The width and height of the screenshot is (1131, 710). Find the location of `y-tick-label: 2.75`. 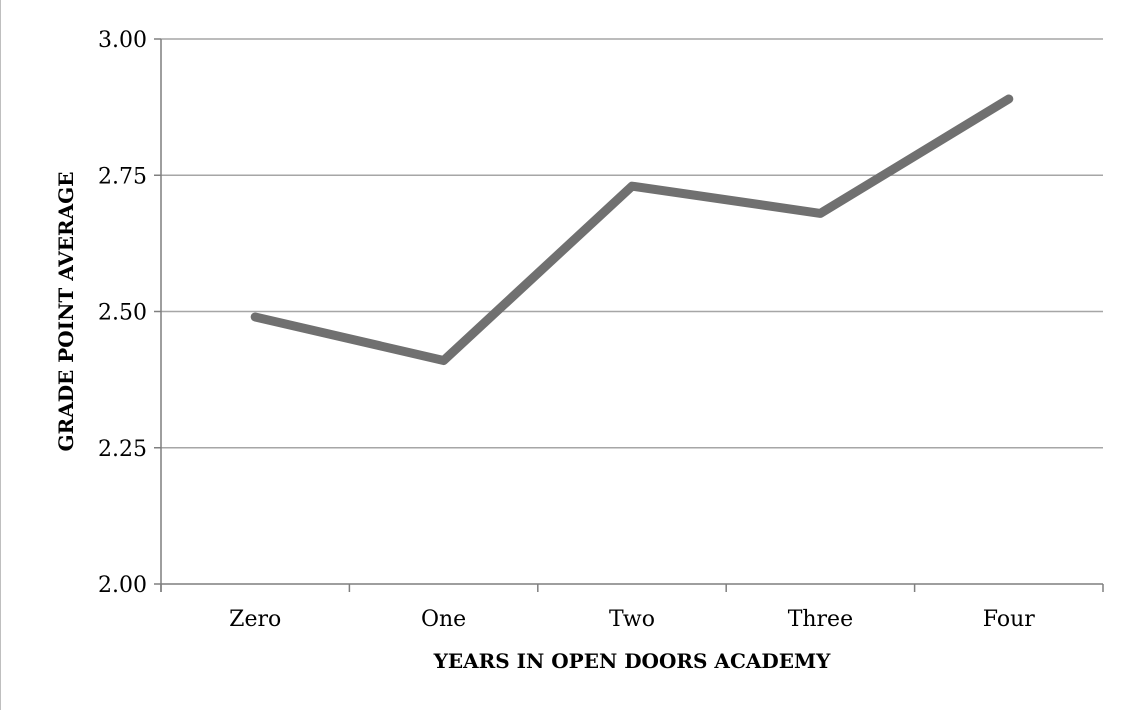

y-tick-label: 2.75 is located at coordinates (122, 176).